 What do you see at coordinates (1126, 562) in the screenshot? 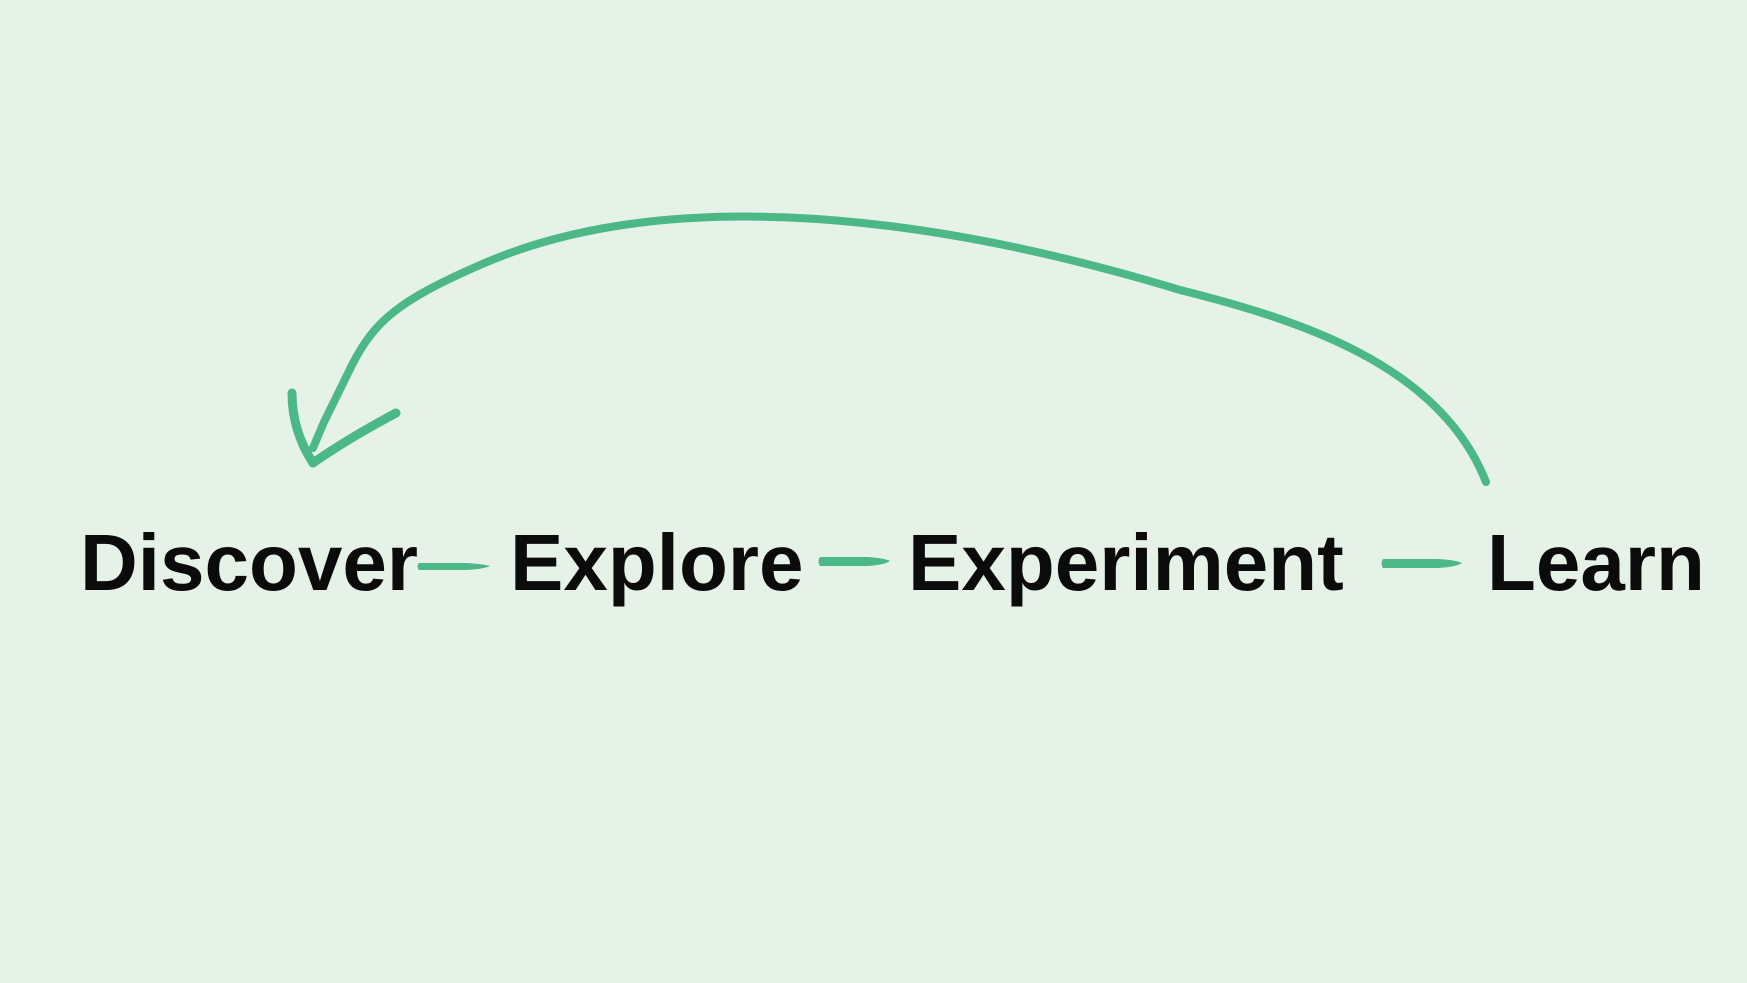
I see `step-experiment: Experiment` at bounding box center [1126, 562].